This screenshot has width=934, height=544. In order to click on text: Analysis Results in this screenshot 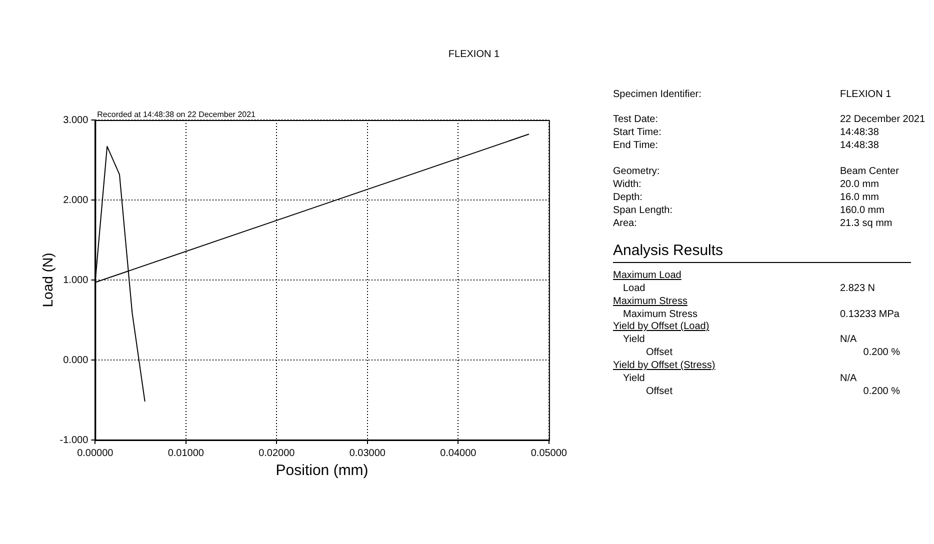, I will do `click(668, 251)`.